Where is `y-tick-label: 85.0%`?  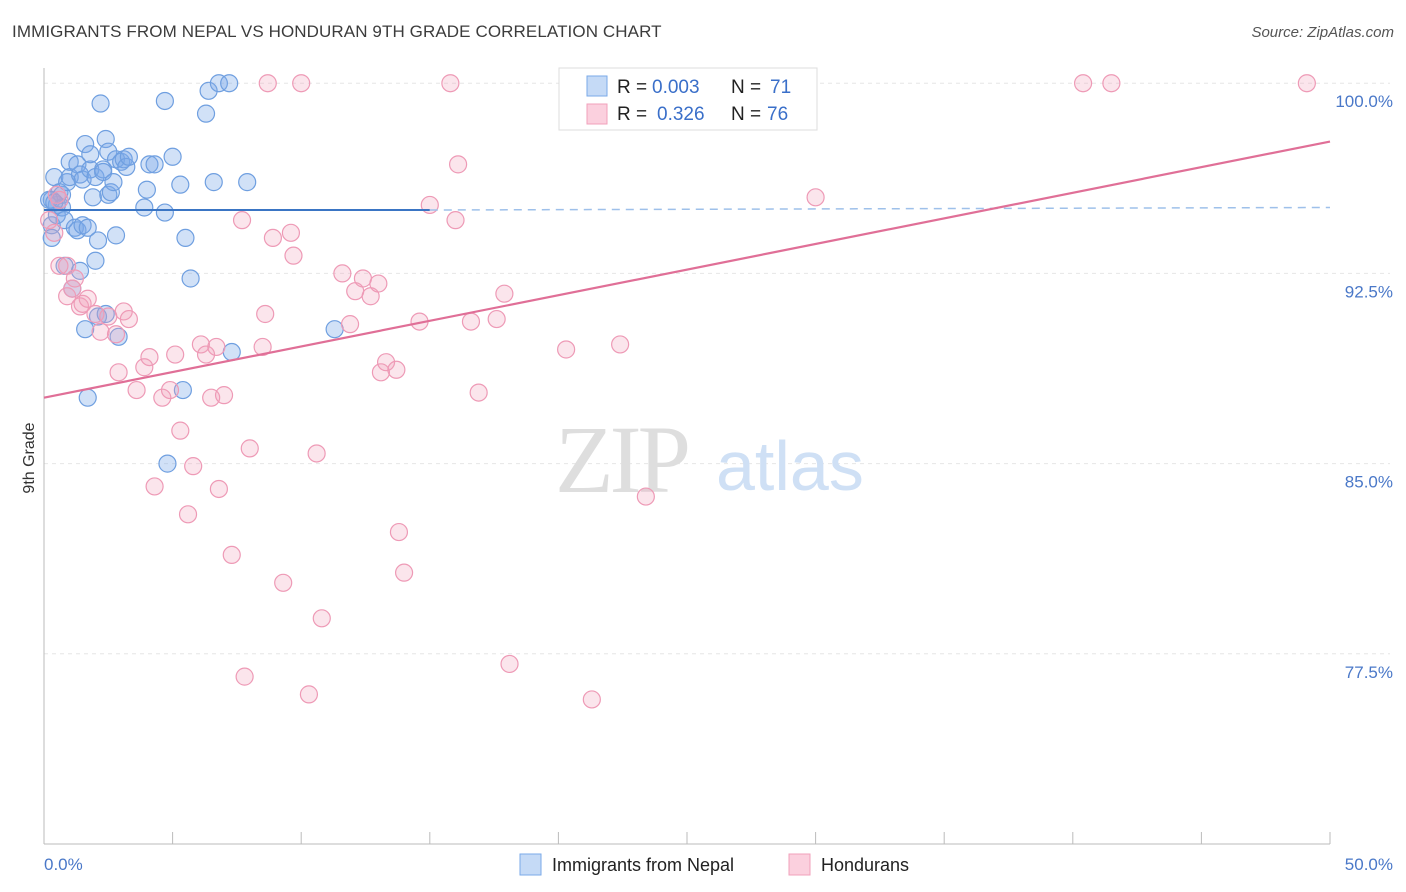 y-tick-label: 85.0% is located at coordinates (1369, 482).